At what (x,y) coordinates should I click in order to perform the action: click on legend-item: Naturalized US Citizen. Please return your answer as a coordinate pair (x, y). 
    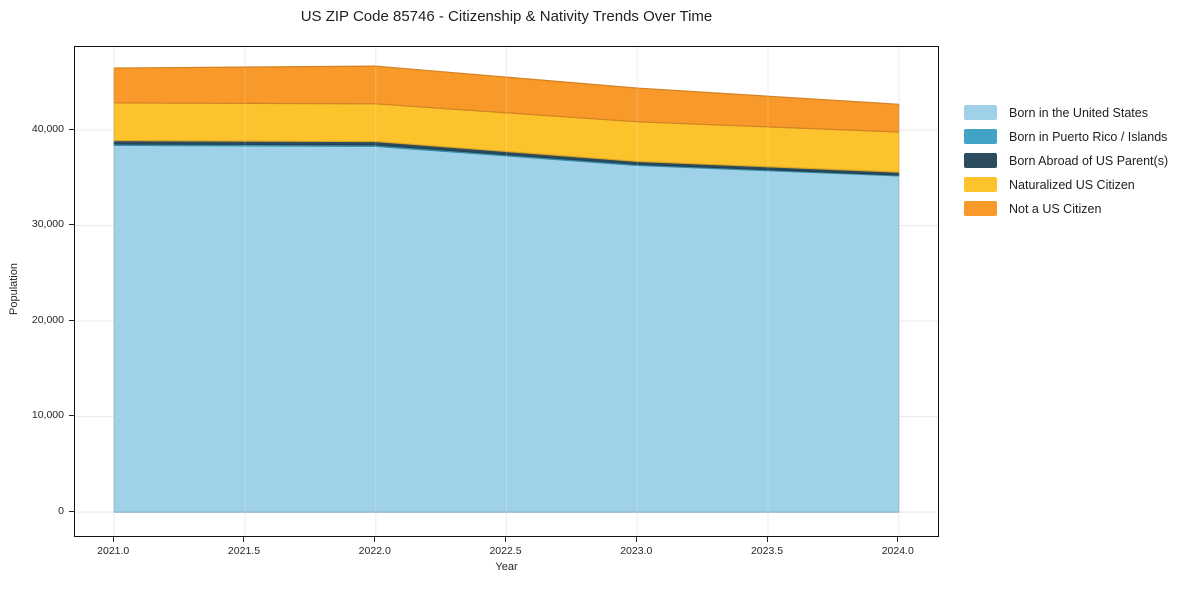
    Looking at the image, I should click on (1066, 184).